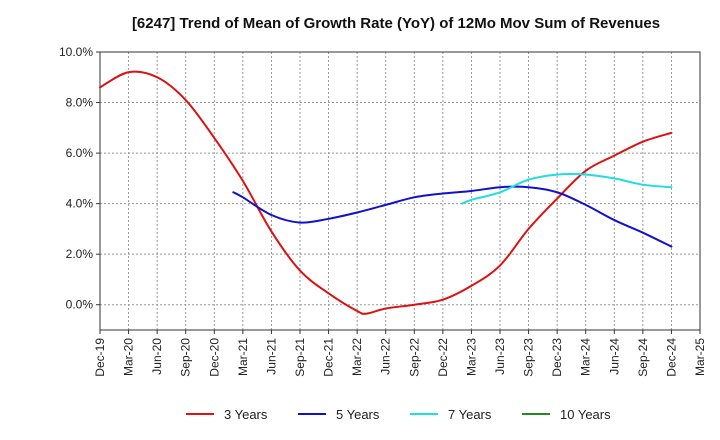 The width and height of the screenshot is (720, 440). What do you see at coordinates (80, 254) in the screenshot?
I see `y-tick-label: 2.0%` at bounding box center [80, 254].